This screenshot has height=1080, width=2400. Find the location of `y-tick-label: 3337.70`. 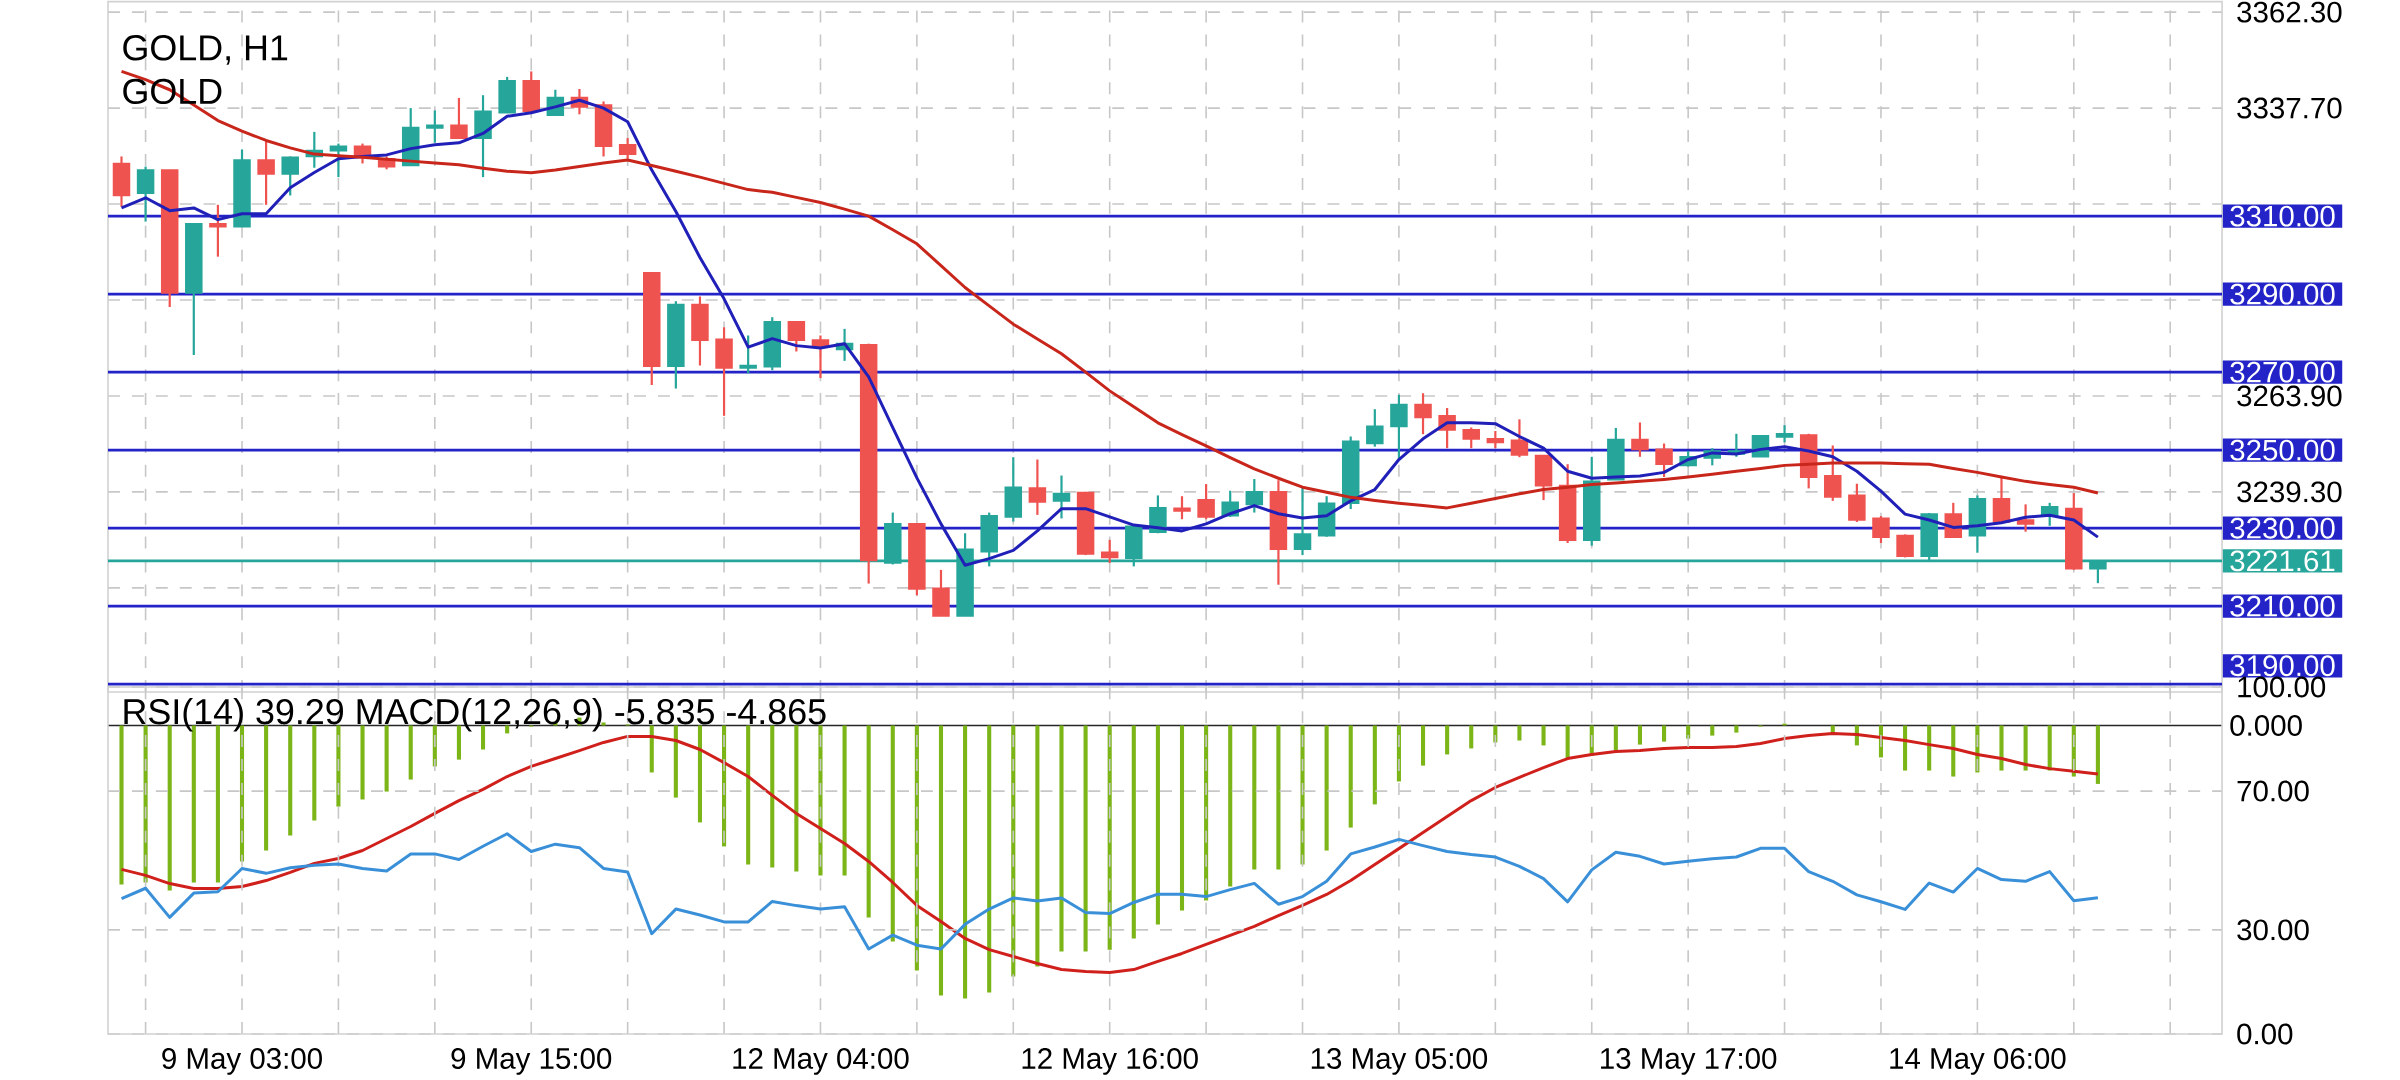

y-tick-label: 3337.70 is located at coordinates (2289, 108).